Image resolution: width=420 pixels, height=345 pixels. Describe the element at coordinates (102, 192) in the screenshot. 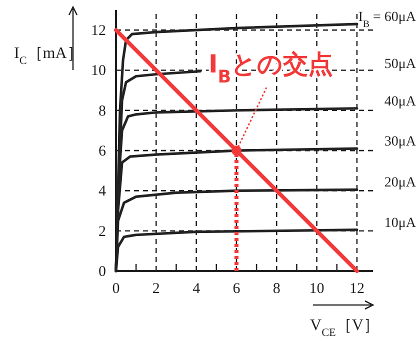

I see `y-tick-label: 4` at that location.